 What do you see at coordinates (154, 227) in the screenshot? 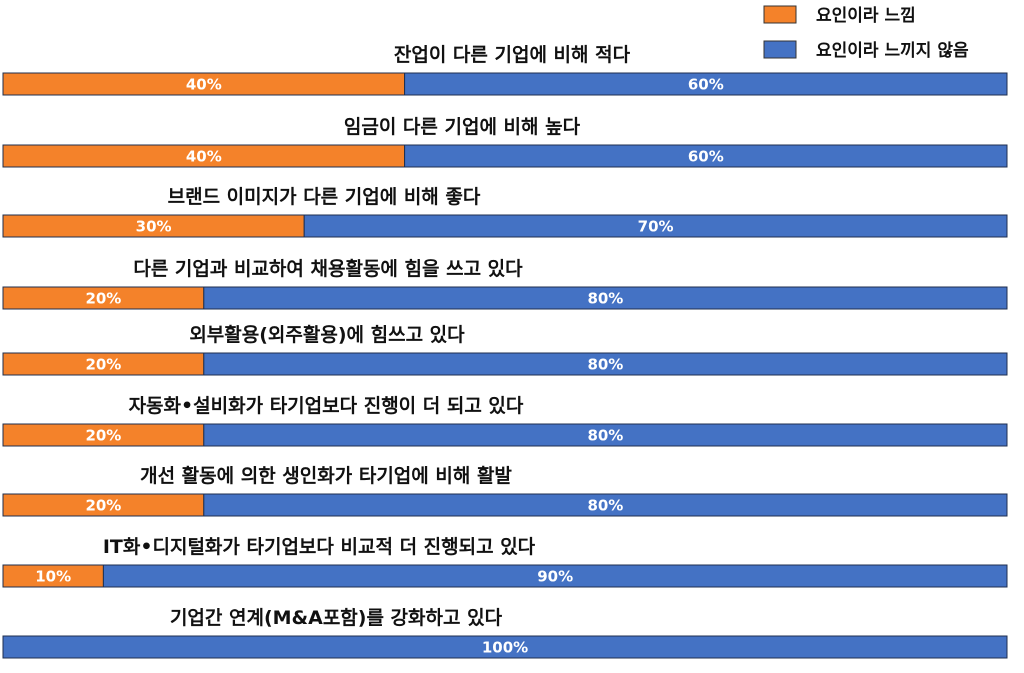
I see `data-label: 30%` at bounding box center [154, 227].